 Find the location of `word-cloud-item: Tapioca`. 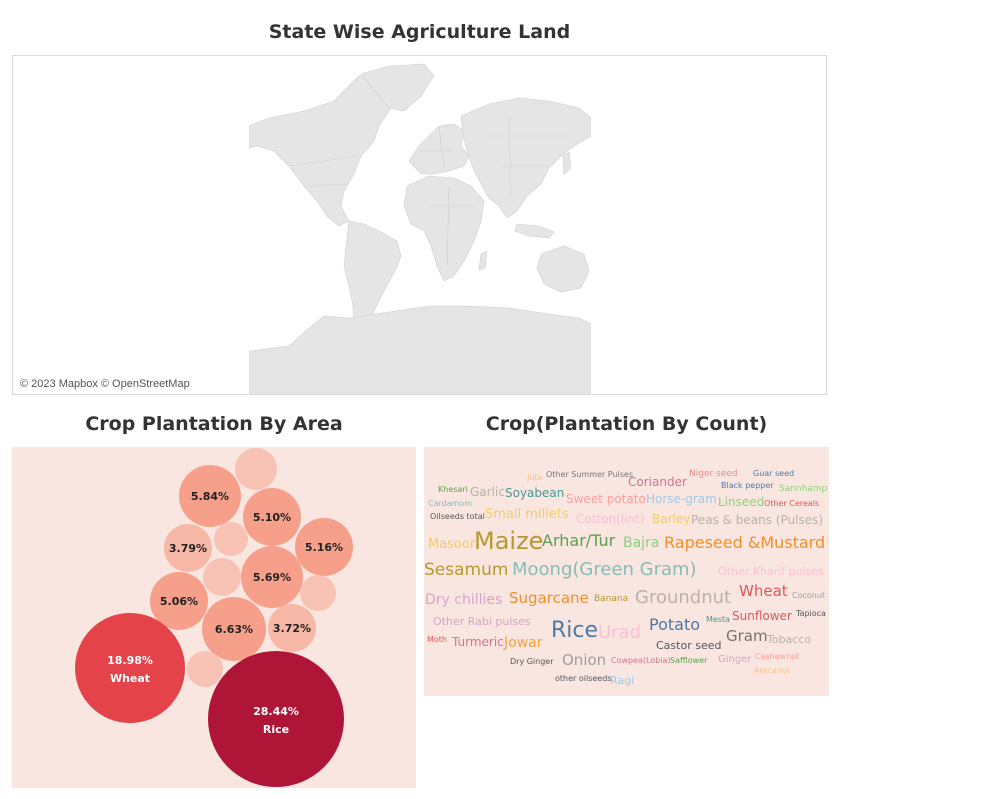

word-cloud-item: Tapioca is located at coordinates (811, 614).